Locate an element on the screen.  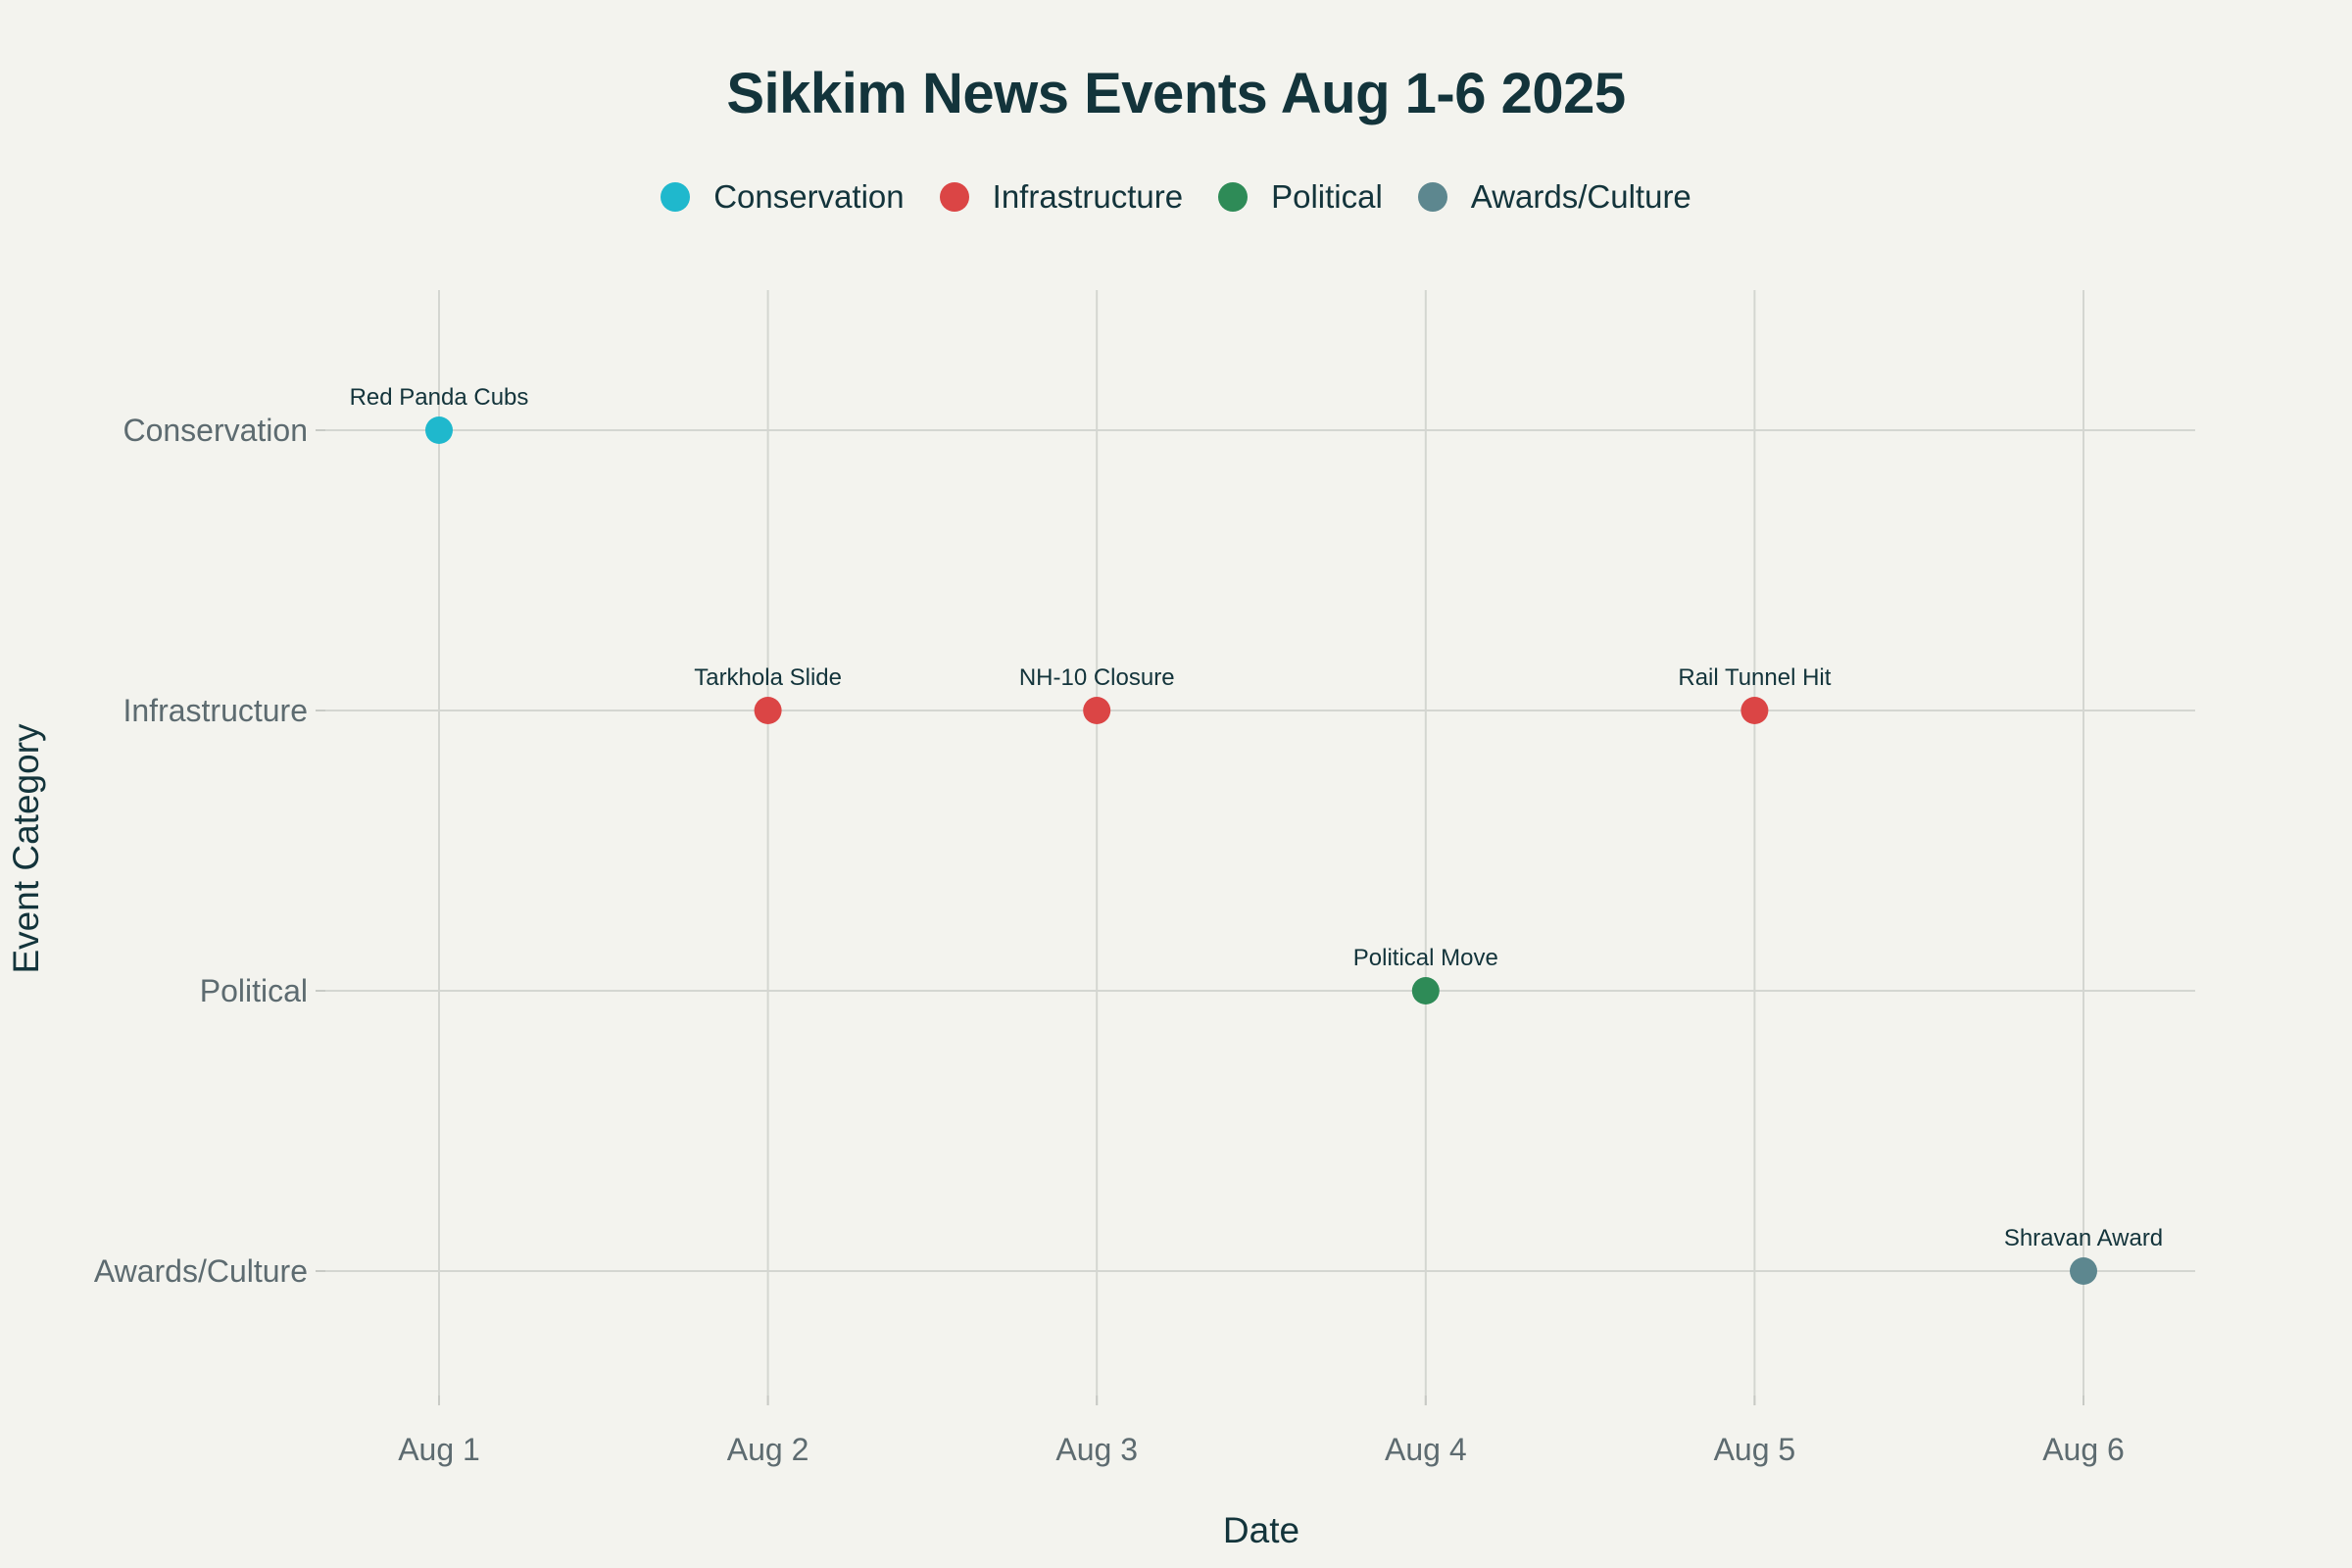
x-tick-label: Aug 2 is located at coordinates (768, 1449).